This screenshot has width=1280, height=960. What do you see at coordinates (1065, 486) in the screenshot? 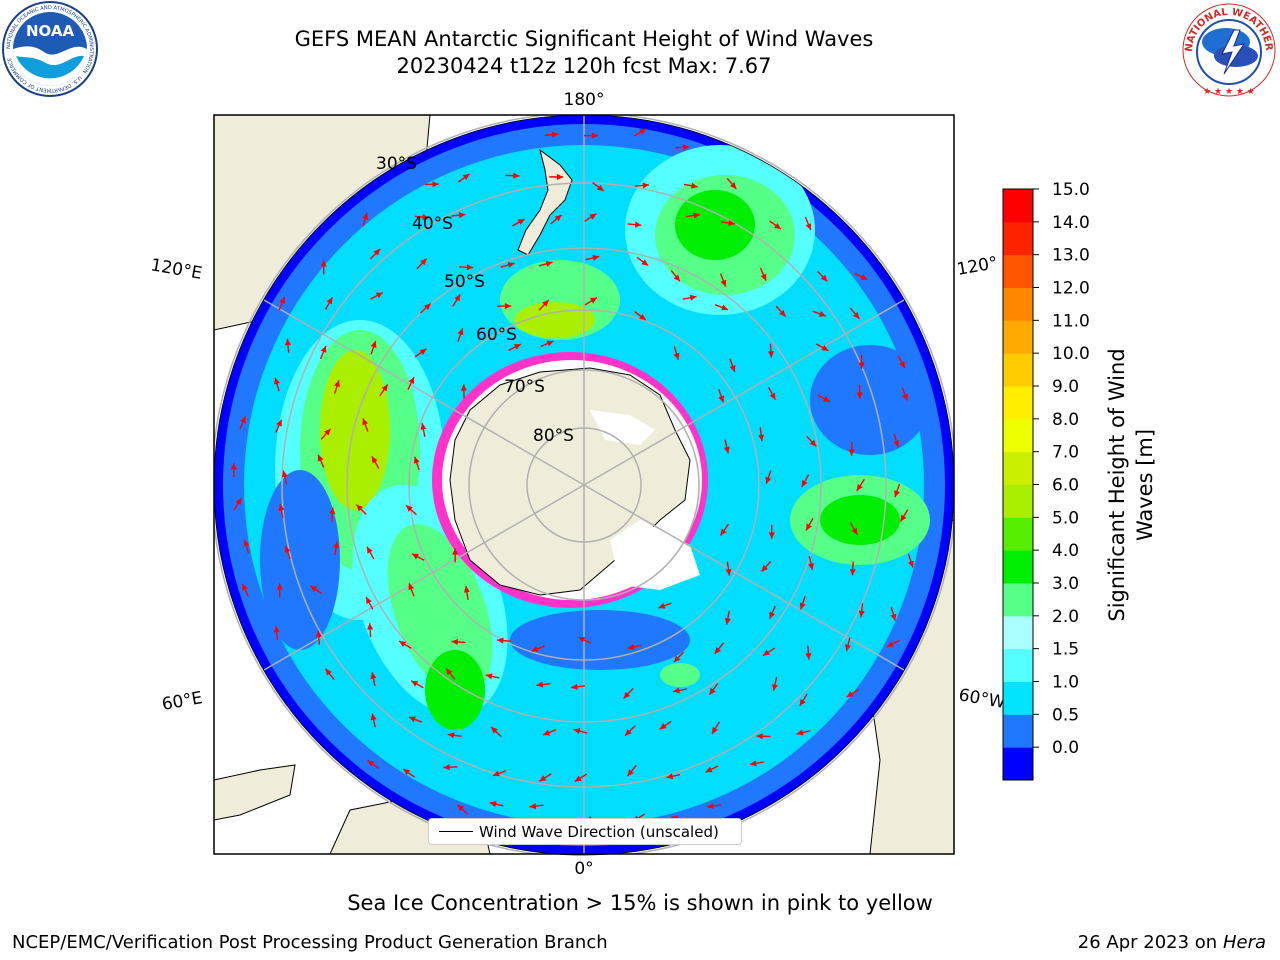
I see `colorbar-tick-label: 6.0` at bounding box center [1065, 486].